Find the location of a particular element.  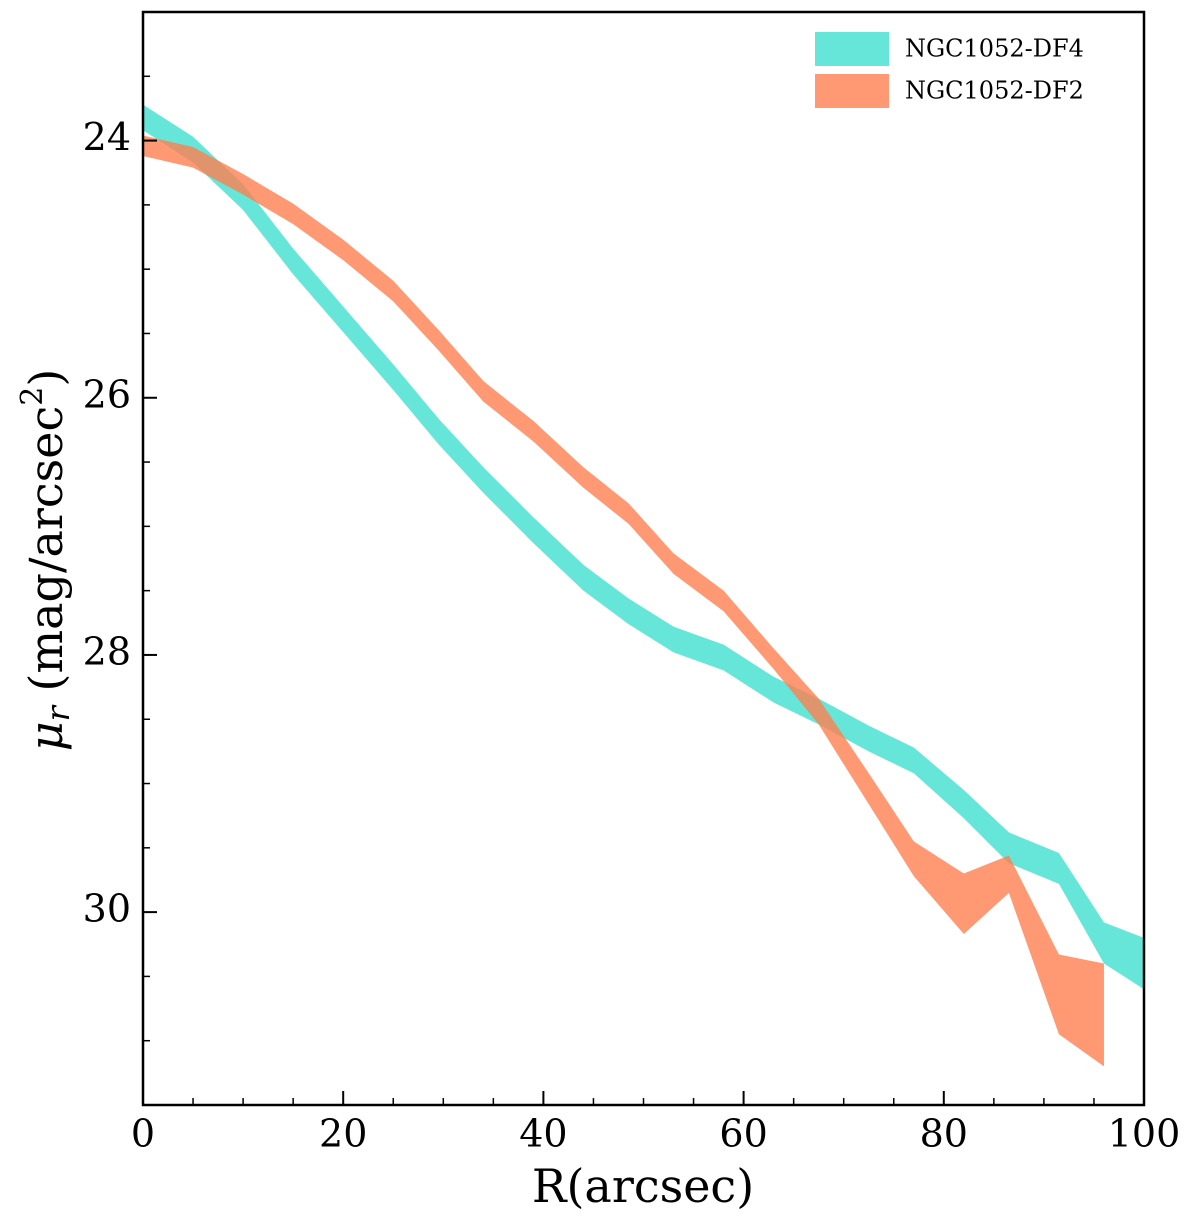

legend-label: NGC1052-DF4 is located at coordinates (994, 49).